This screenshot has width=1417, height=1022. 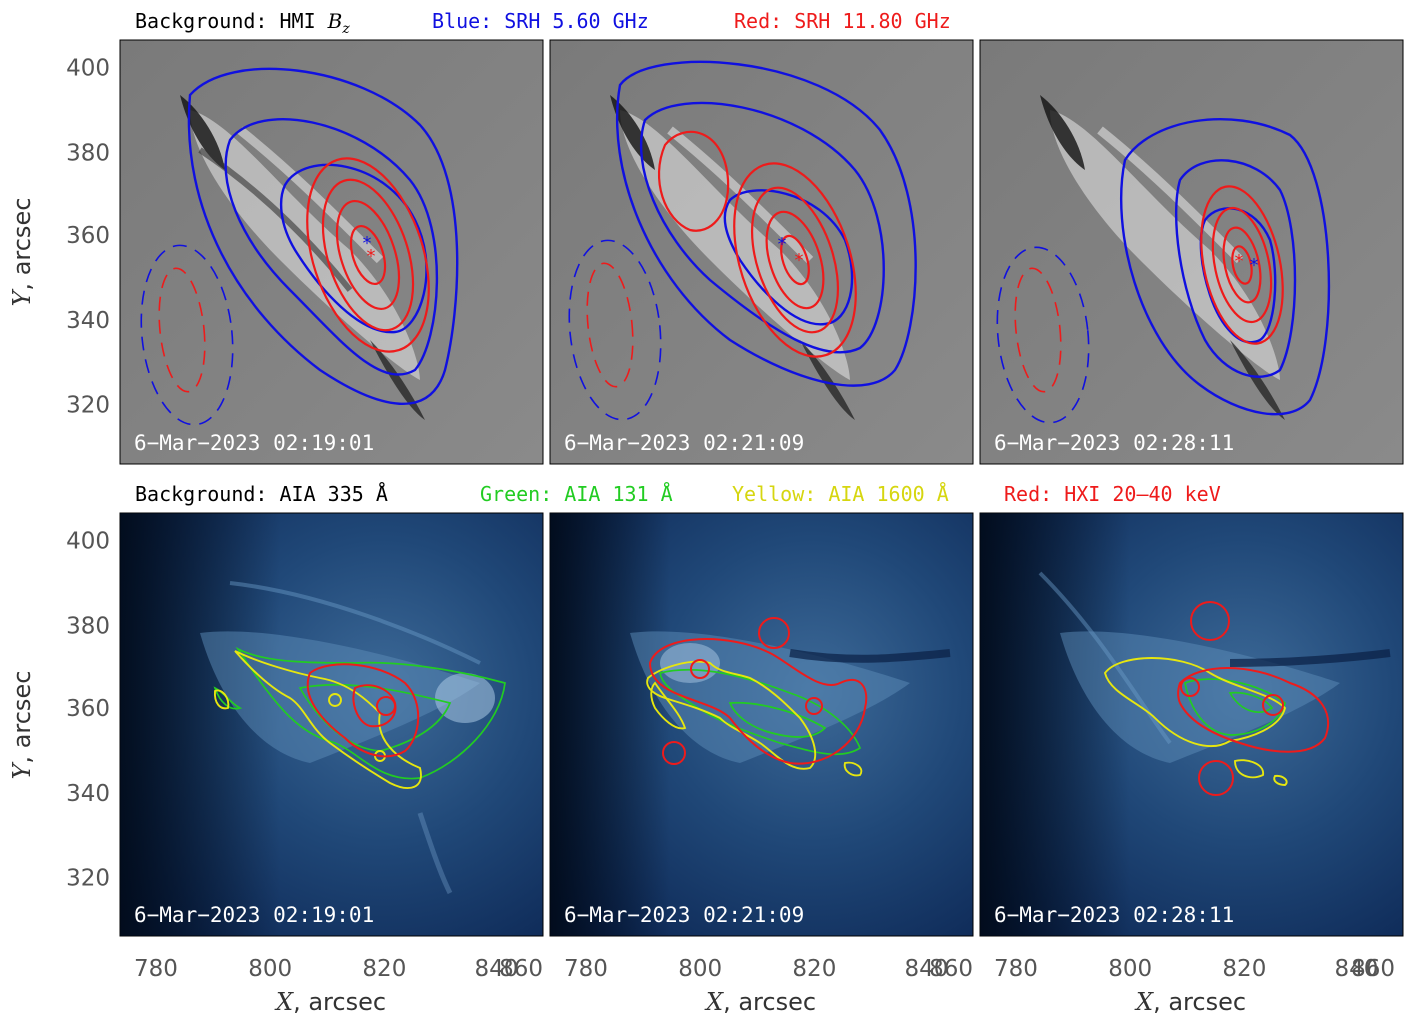 What do you see at coordinates (330, 1002) in the screenshot?
I see `x-axis-label-1: X, arcsec` at bounding box center [330, 1002].